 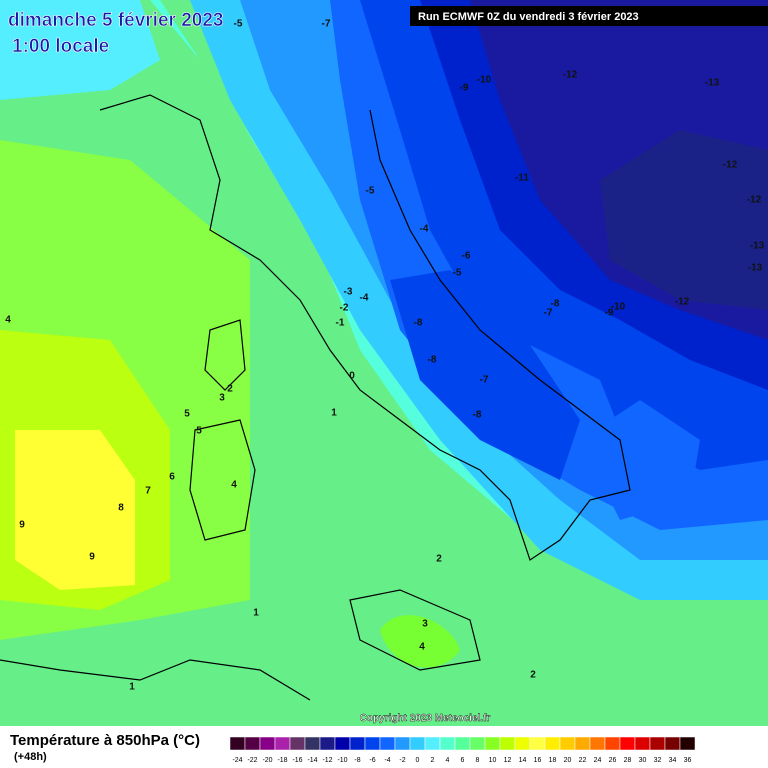 I want to click on contour-label: -13, so click(x=755, y=268).